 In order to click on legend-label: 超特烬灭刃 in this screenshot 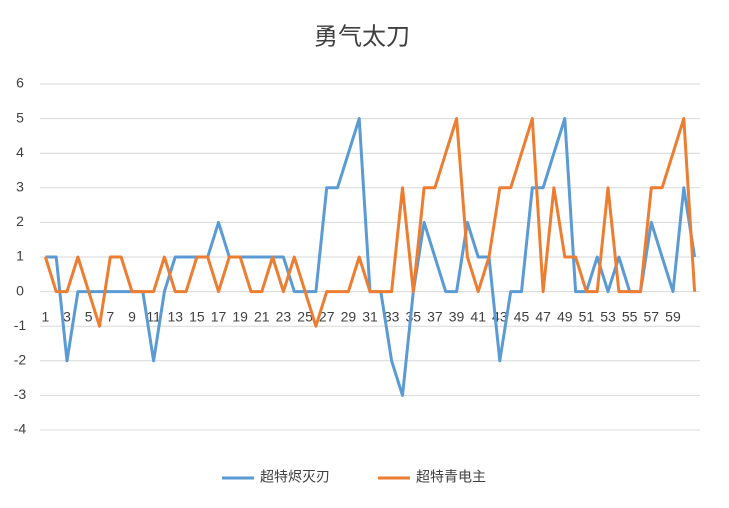, I will do `click(295, 477)`.